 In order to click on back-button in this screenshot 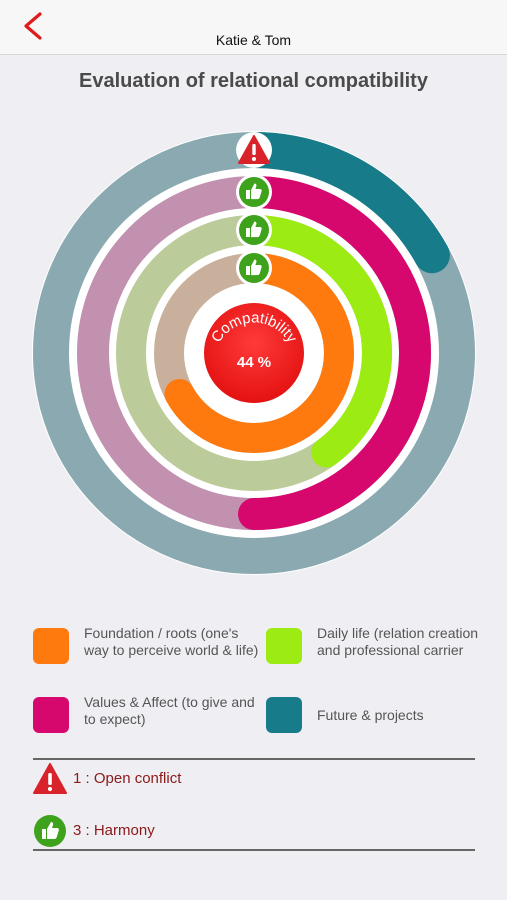, I will do `click(32, 26)`.